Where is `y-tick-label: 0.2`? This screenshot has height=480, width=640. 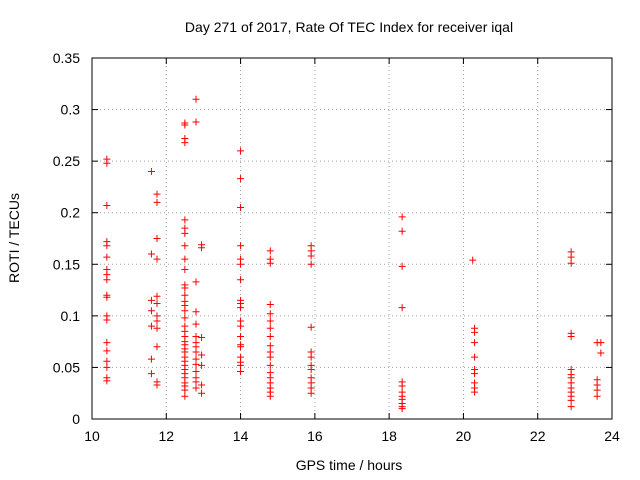
y-tick-label: 0.2 is located at coordinates (71, 213).